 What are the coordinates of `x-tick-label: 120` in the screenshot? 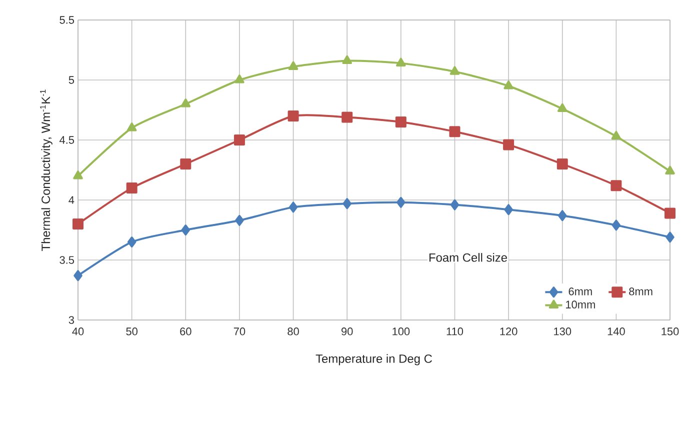 It's located at (509, 332).